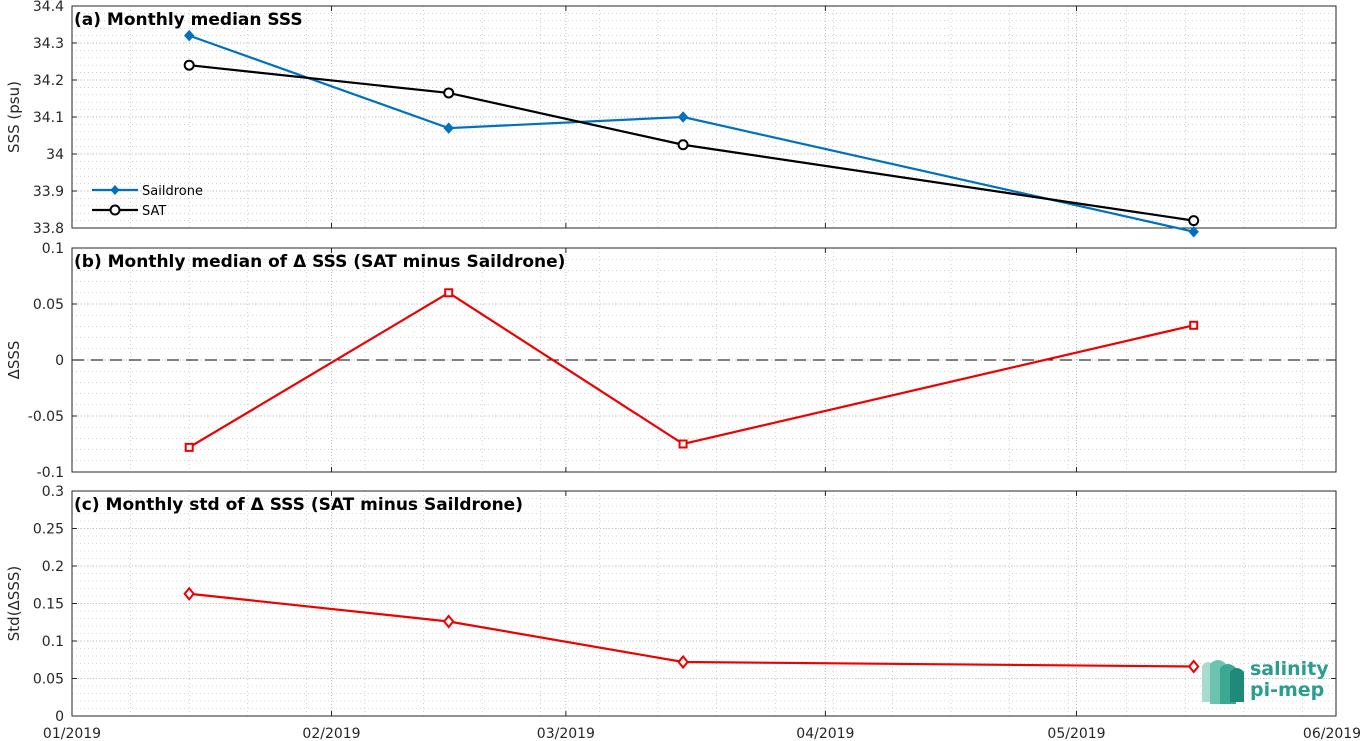 This screenshot has width=1368, height=741. I want to click on y-axis-label: Std(ΔSSS), so click(14, 603).